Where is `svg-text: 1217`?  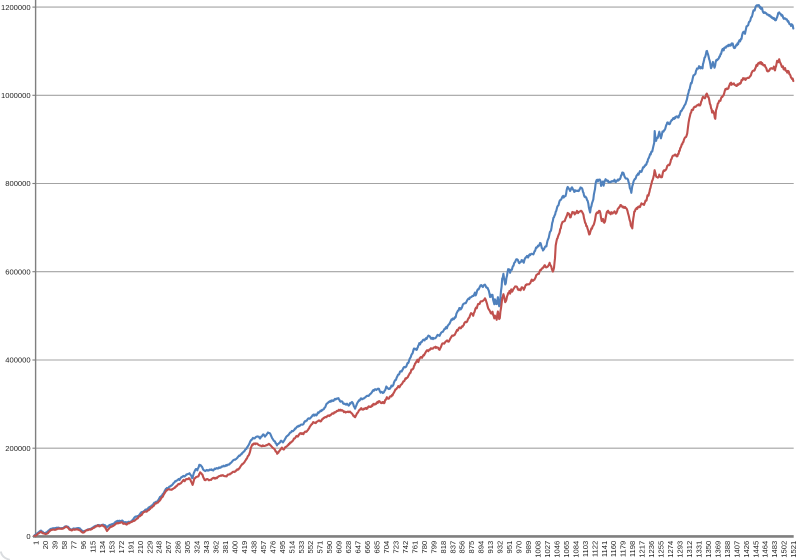
svg-text: 1217 is located at coordinates (642, 549).